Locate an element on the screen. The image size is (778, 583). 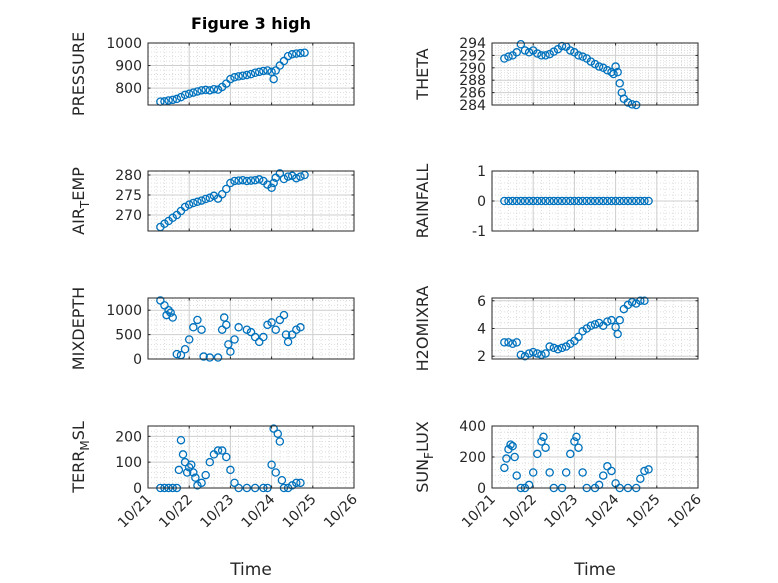
y-tick-label: 294 is located at coordinates (472, 44).